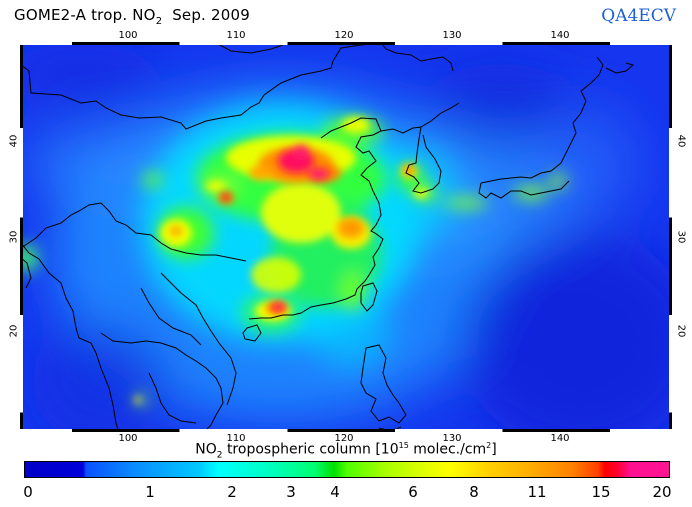 The height and width of the screenshot is (507, 692). I want to click on colorbar-tick: 3, so click(291, 492).